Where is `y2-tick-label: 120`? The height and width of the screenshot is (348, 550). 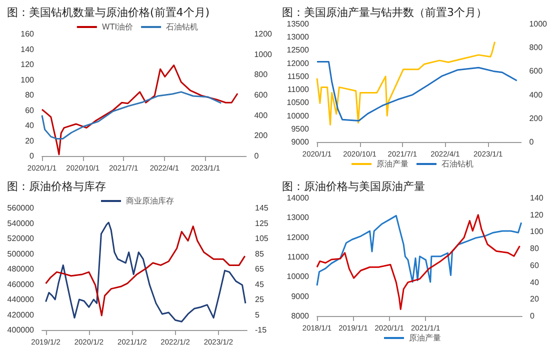 y2-tick-label: 120 is located at coordinates (537, 215).